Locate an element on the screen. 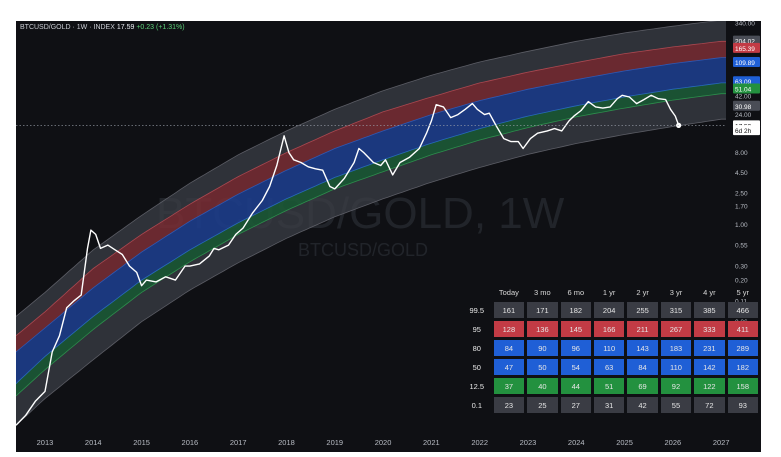  table-row: 12.5 37 40 44 51 69 92 122 158 is located at coordinates (610, 386).